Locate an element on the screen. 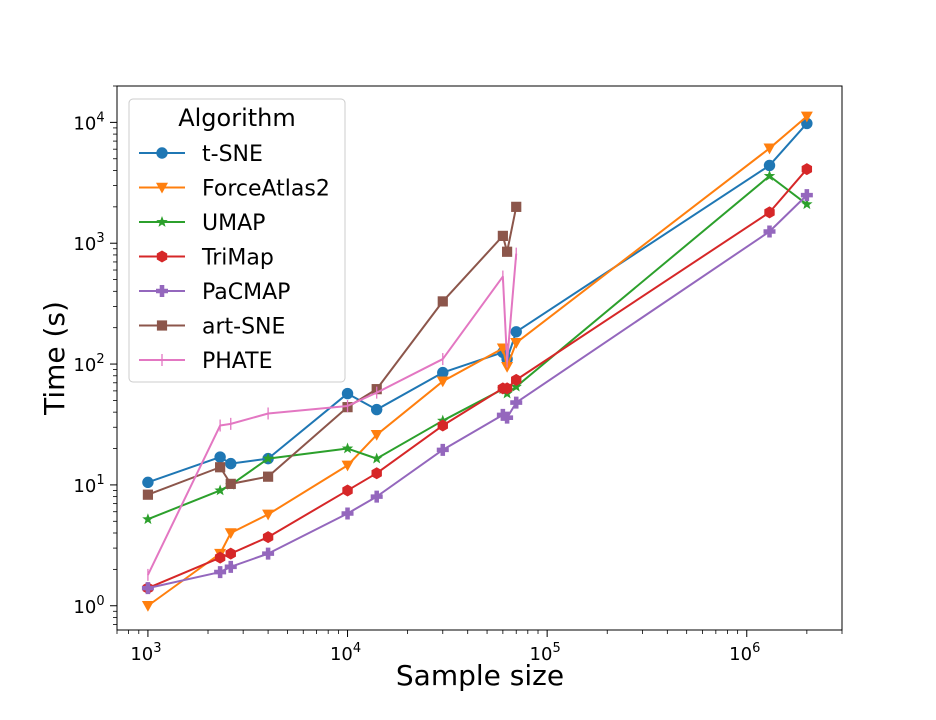  legend-entry-trimap: TriMap is located at coordinates (206, 258).